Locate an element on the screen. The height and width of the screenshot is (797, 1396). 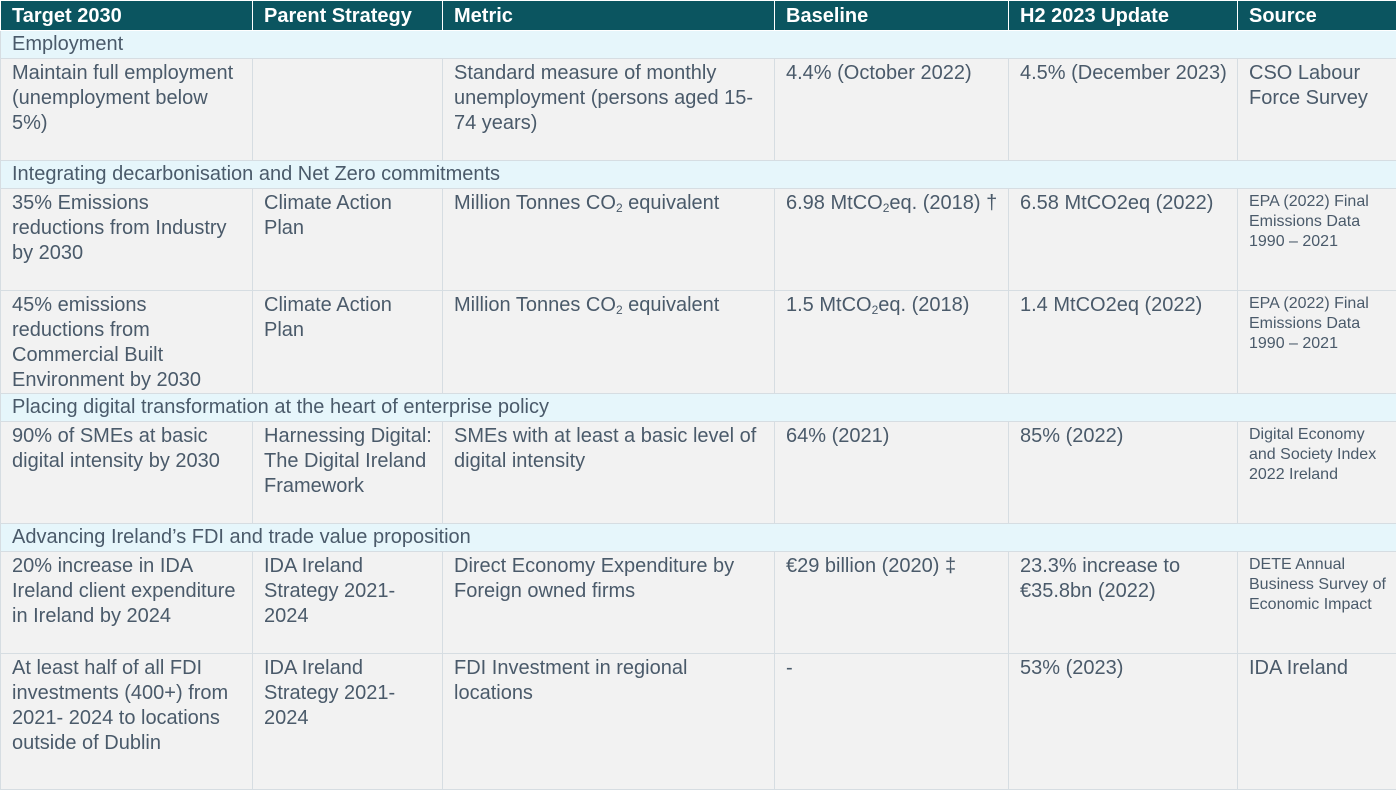
baseline-cell: 6.98 MtCO2eq. (2018) † is located at coordinates (891, 239).